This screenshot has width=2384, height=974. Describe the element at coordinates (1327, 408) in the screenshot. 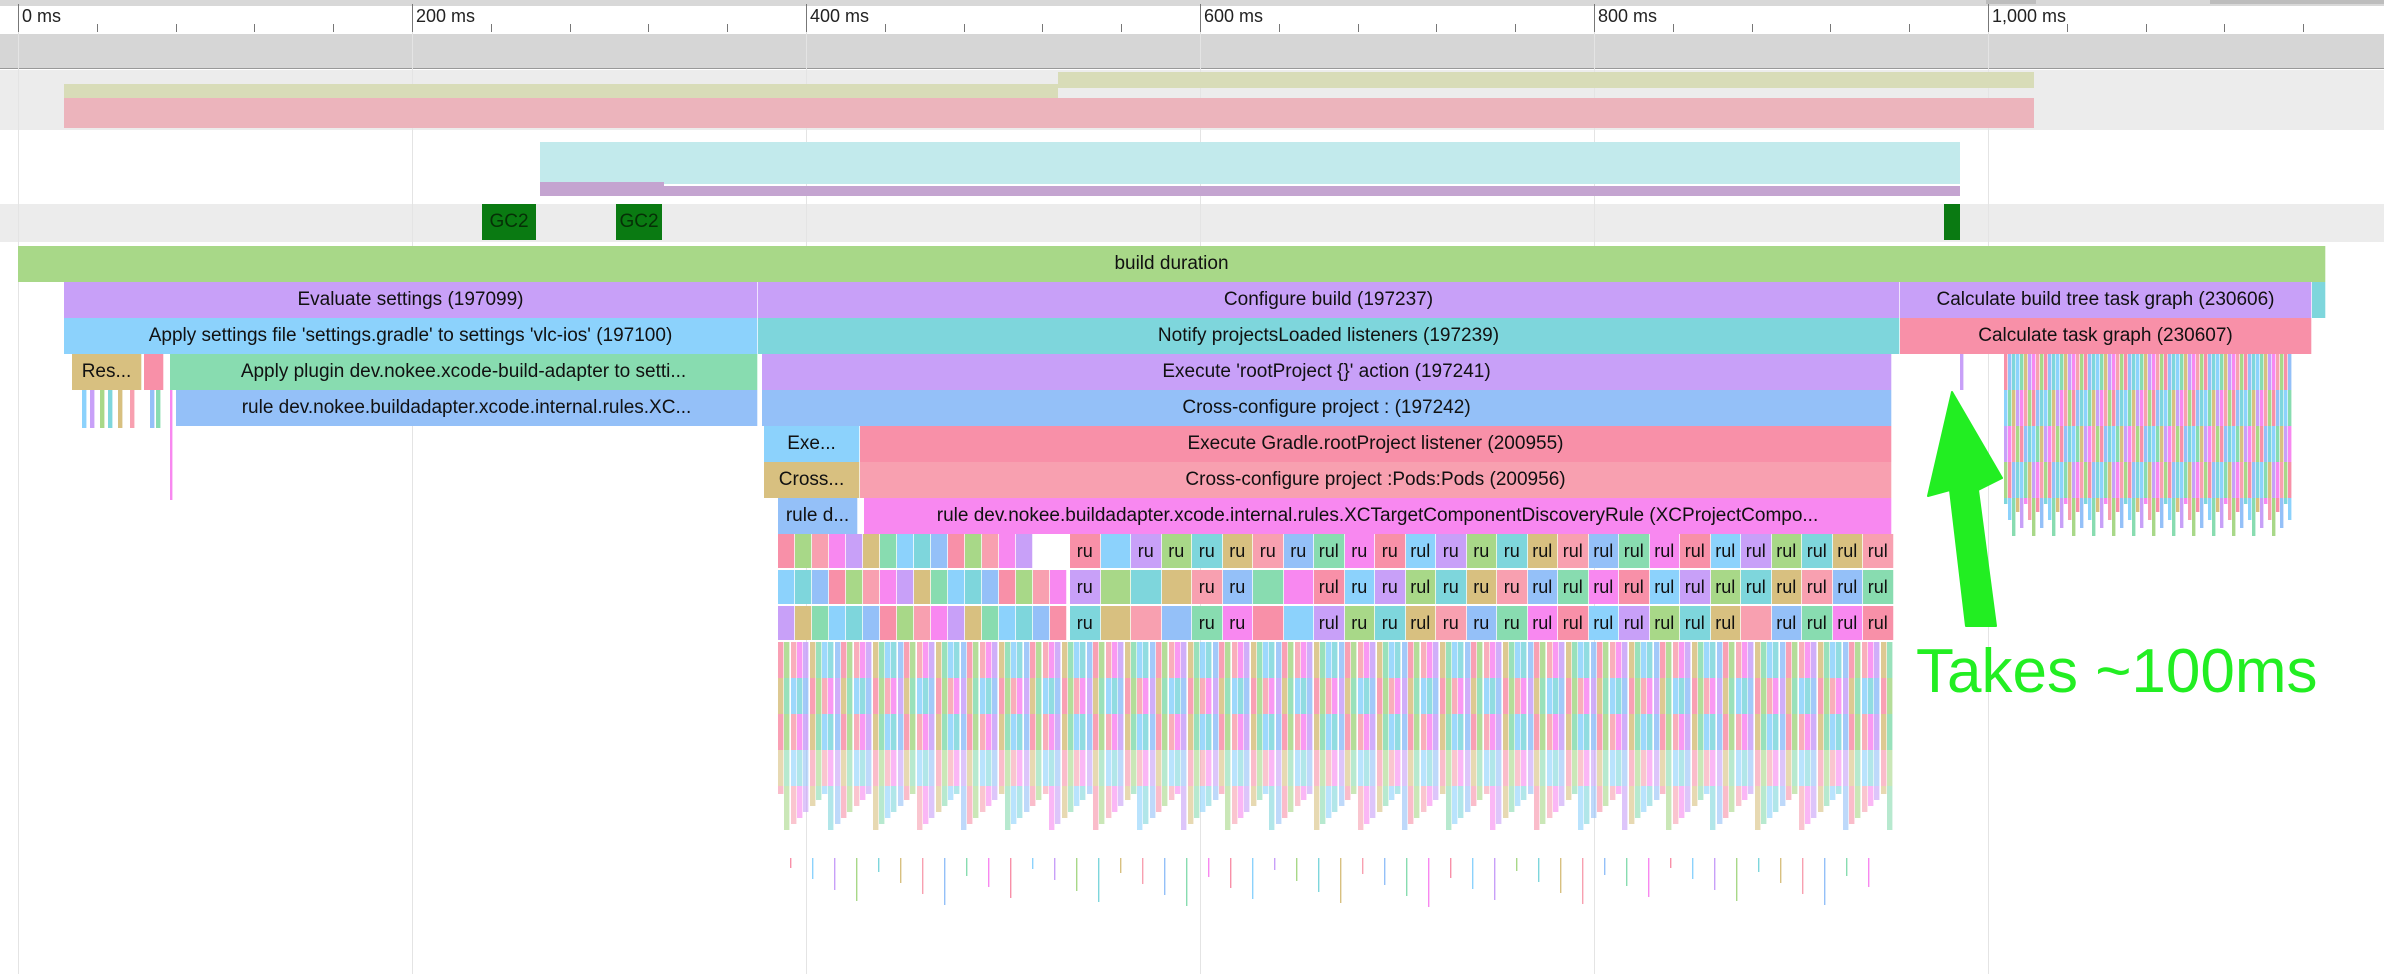

I see `span-cross-configure-project: Cross-configure project : (197242)` at that location.